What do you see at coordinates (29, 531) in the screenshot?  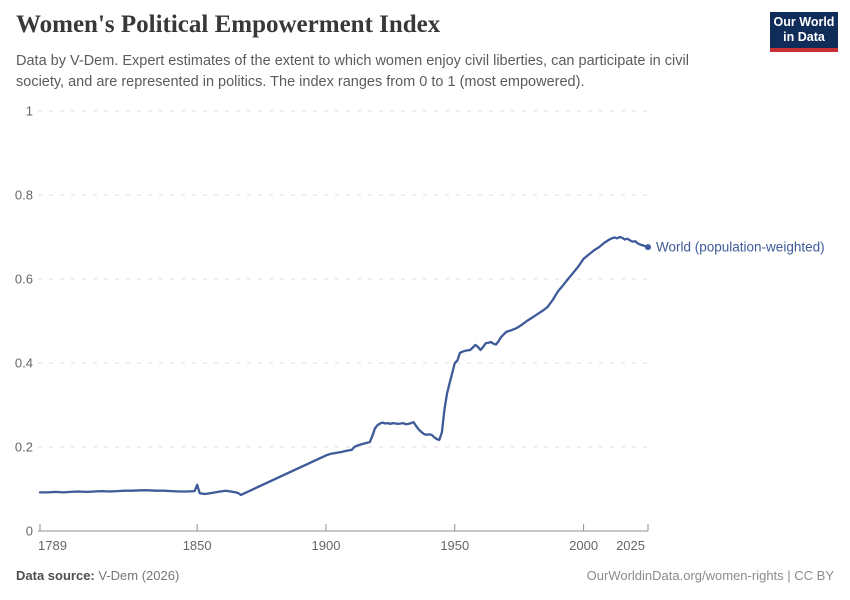 I see `y-tick-label-0: 0` at bounding box center [29, 531].